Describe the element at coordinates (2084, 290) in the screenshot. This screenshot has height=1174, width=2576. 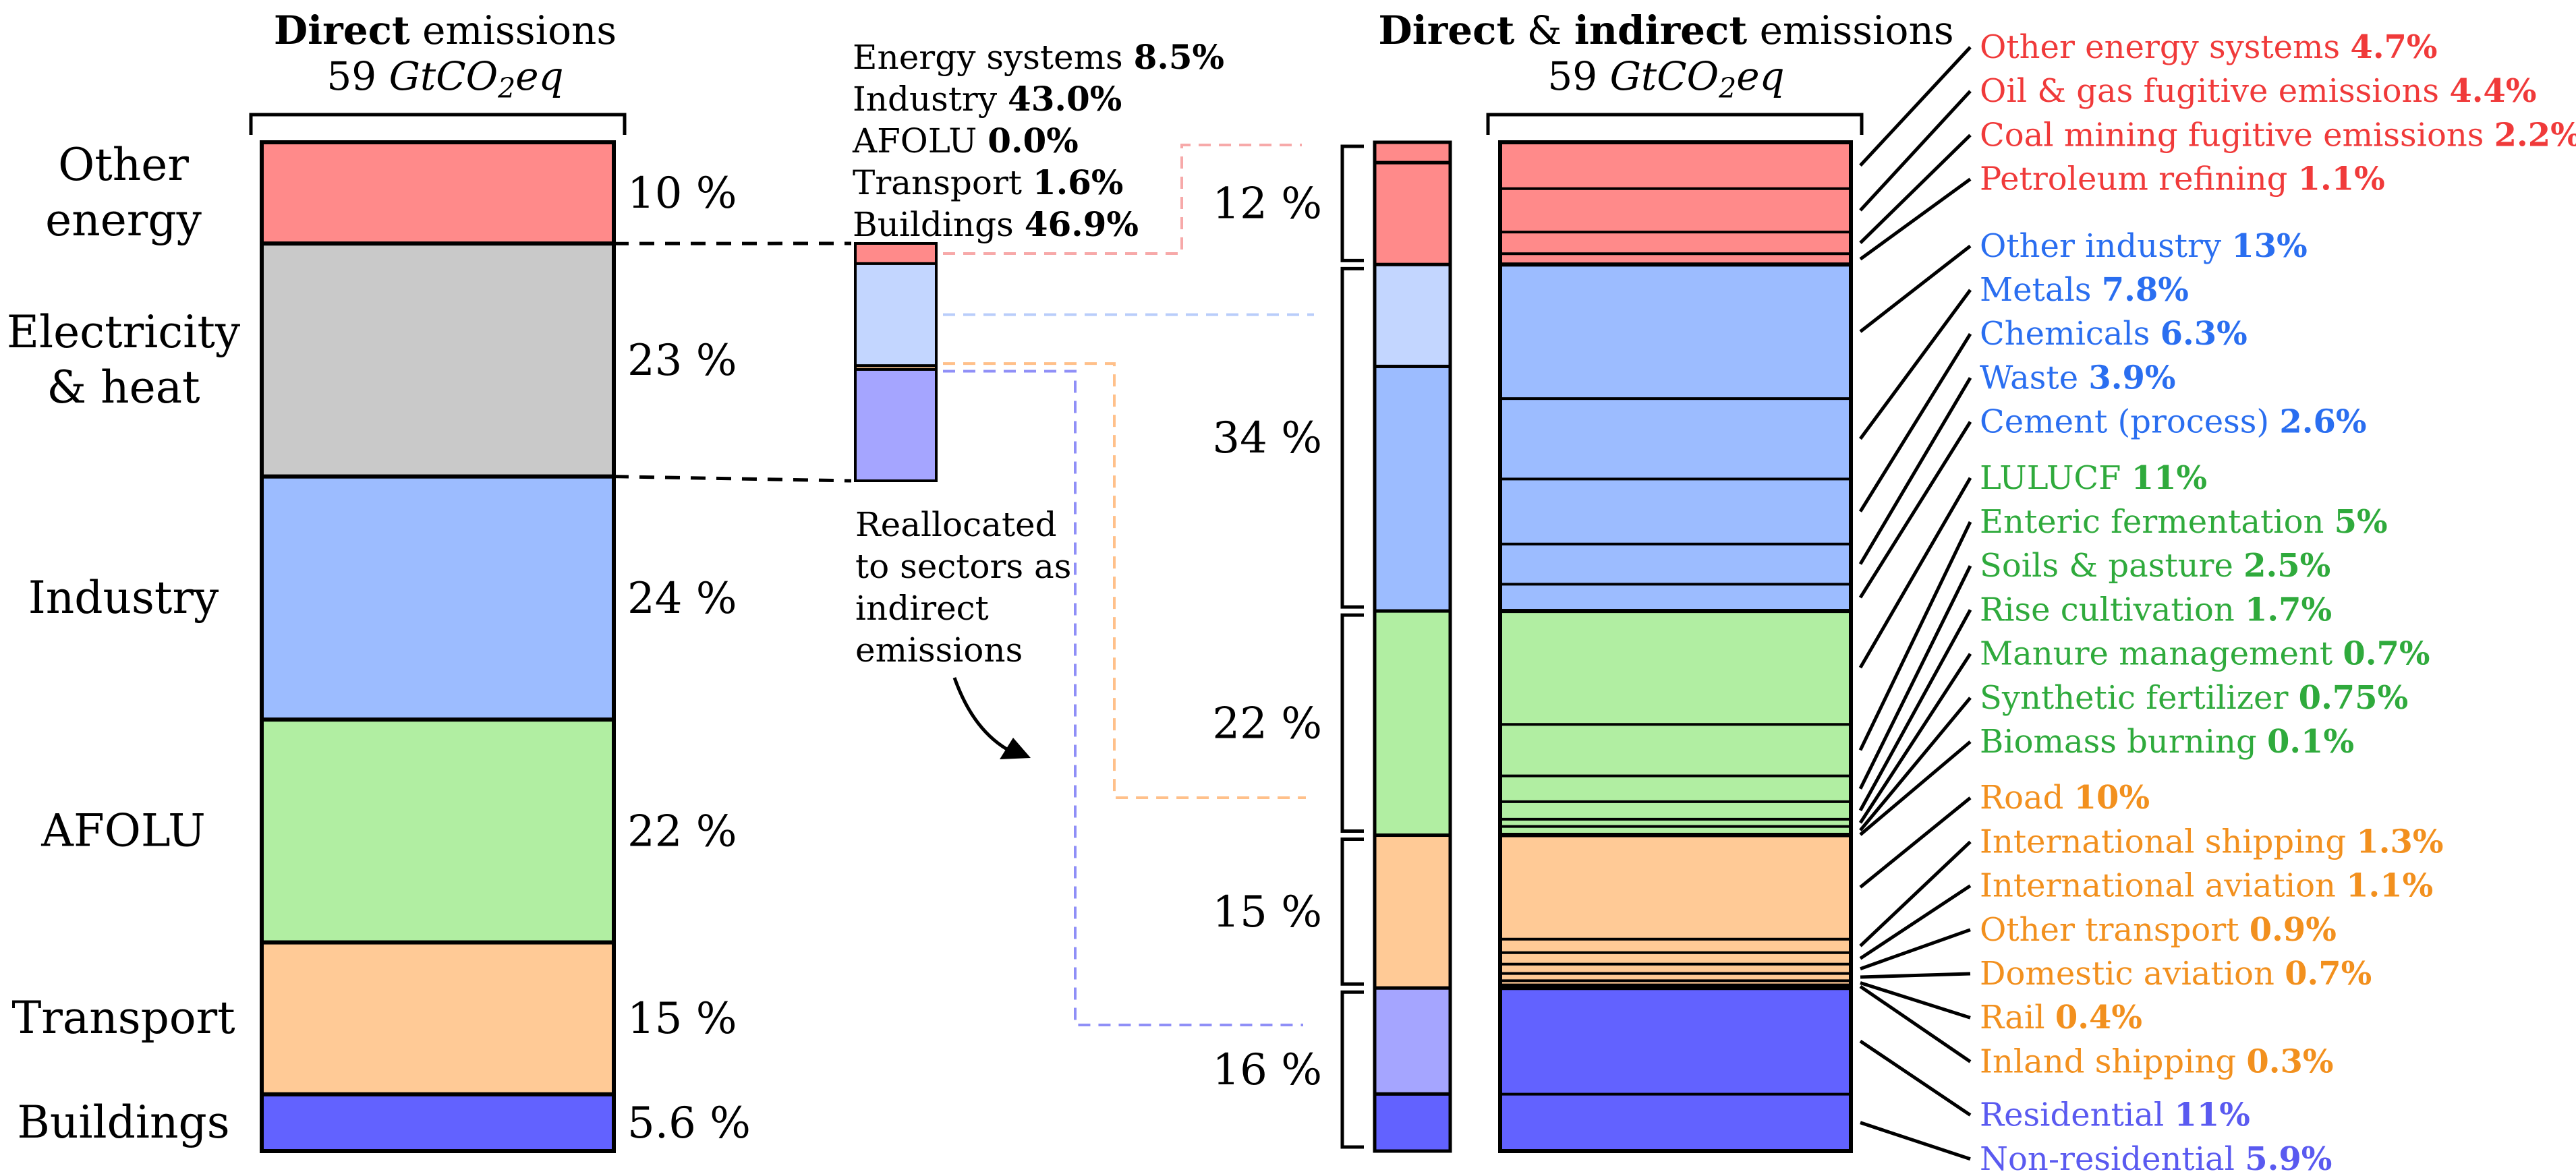
I see `subsector-label-metals: Metals 7.8%` at that location.